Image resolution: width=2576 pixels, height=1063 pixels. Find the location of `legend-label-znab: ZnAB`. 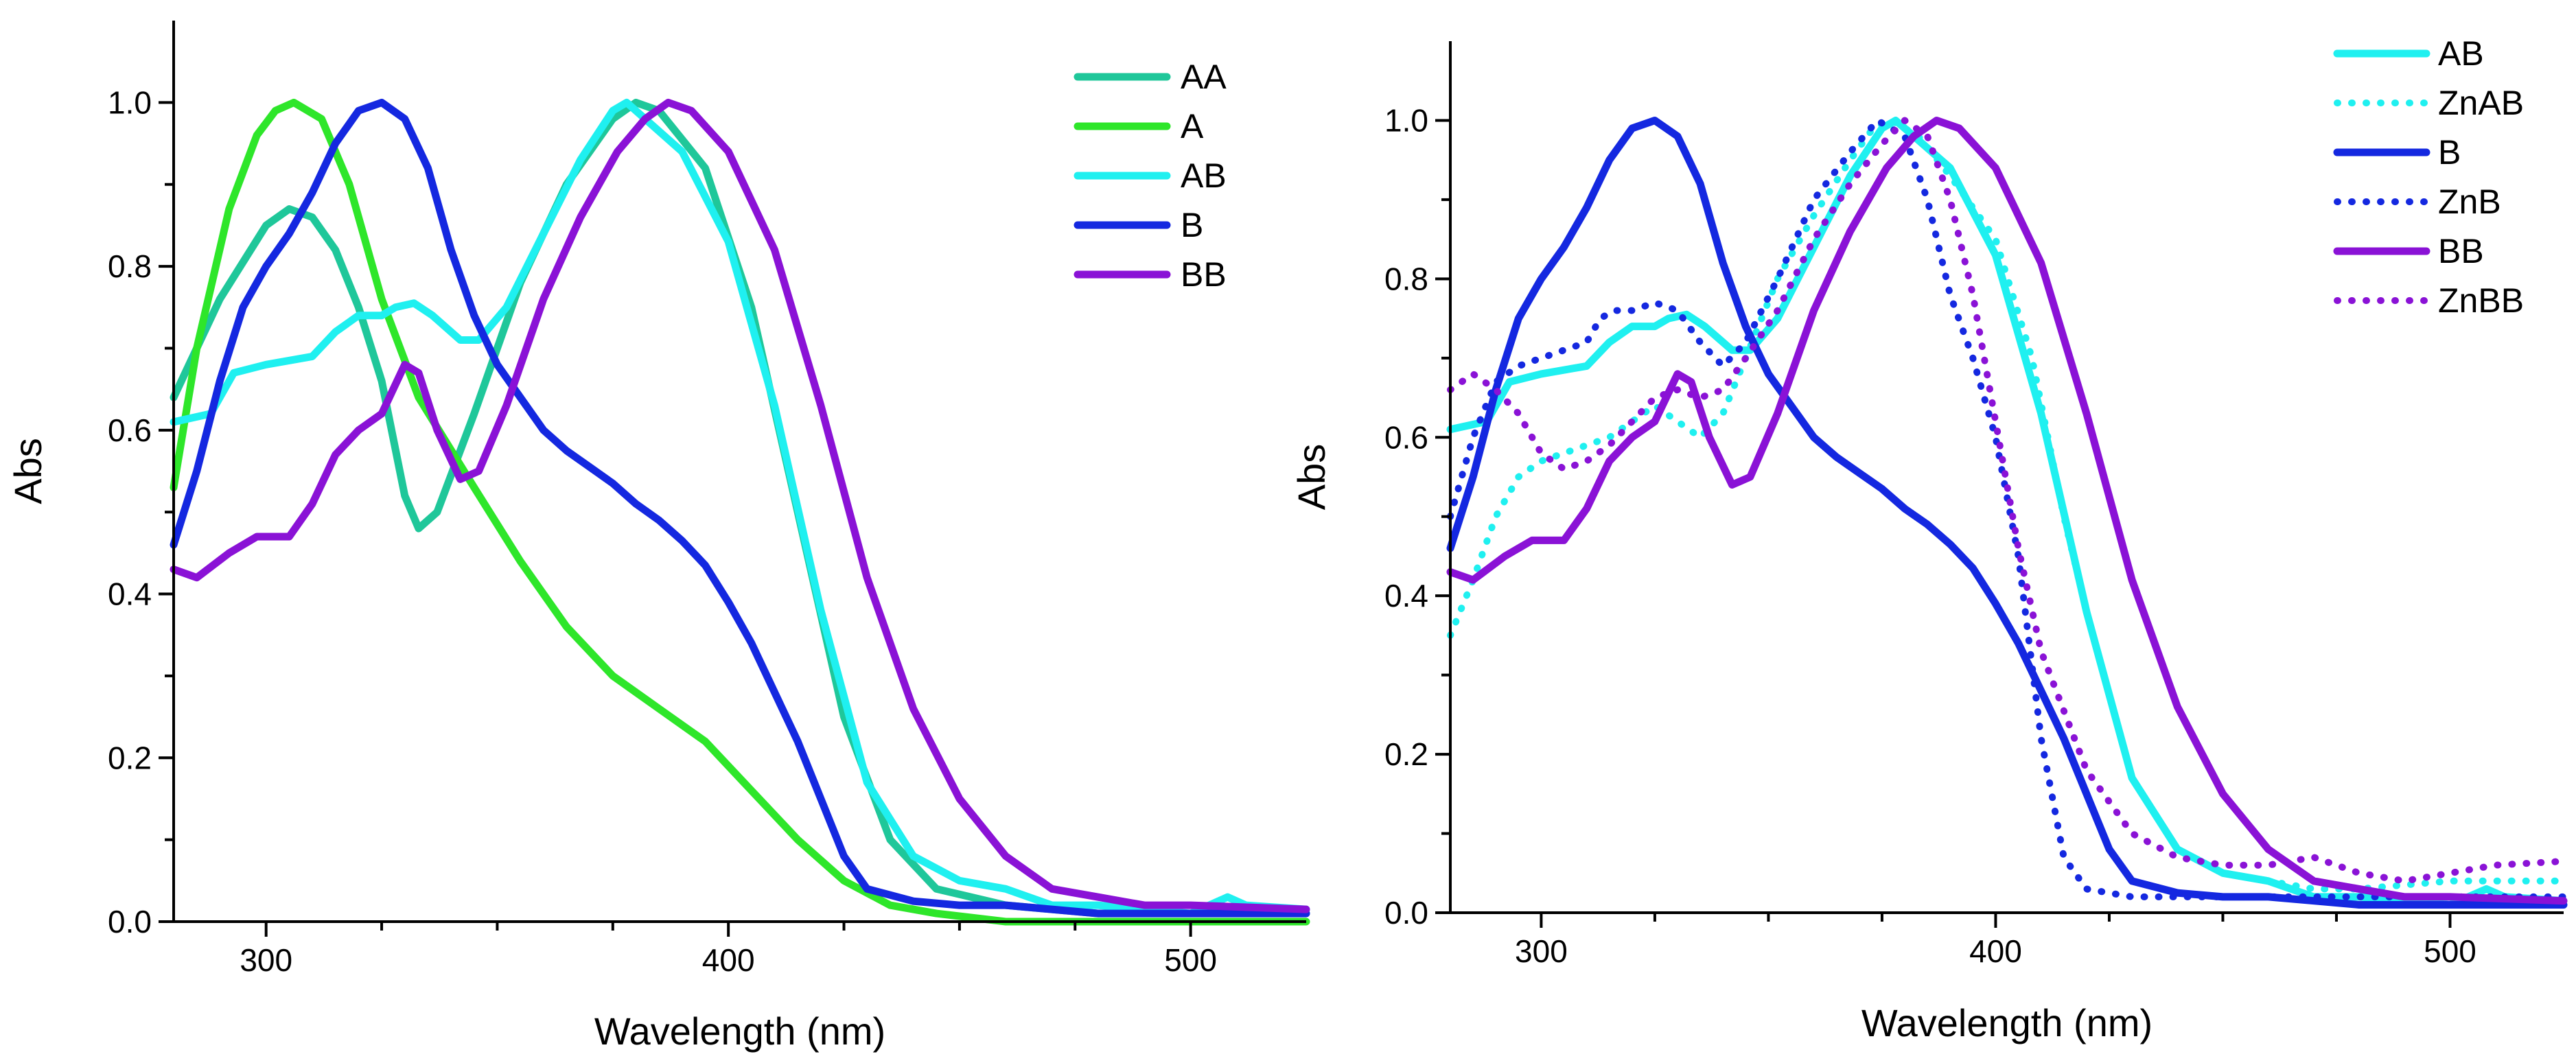

legend-label-znab: ZnAB is located at coordinates (2481, 103).